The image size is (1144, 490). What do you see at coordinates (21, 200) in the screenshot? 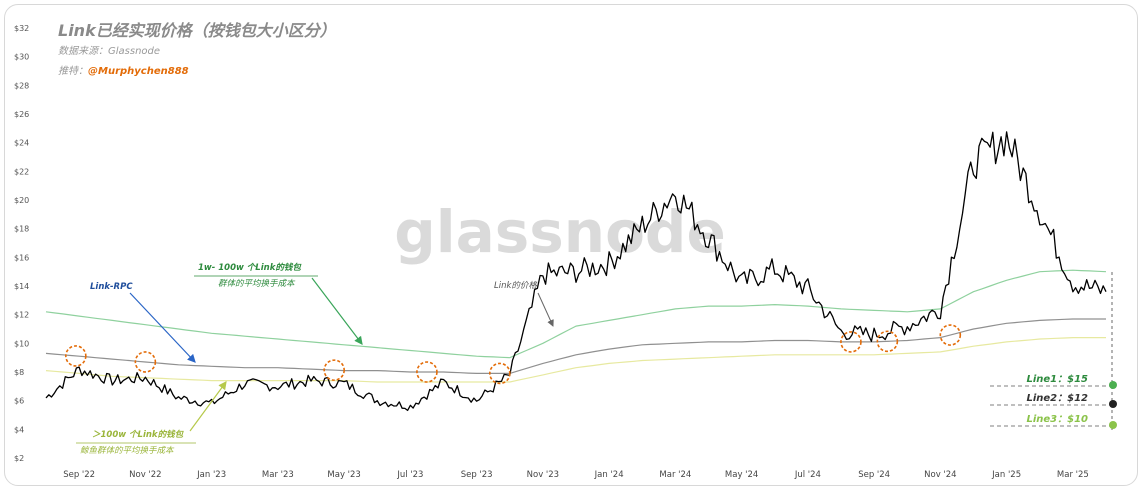
I see `y-tick-label: $20` at bounding box center [21, 200].